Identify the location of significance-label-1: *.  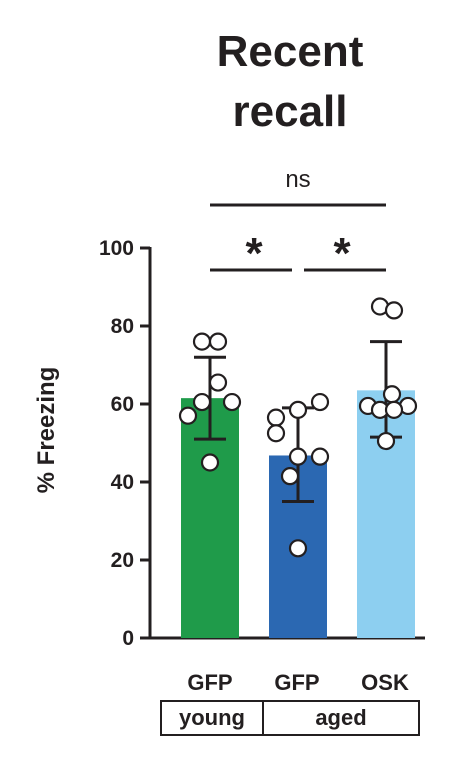
(342, 253).